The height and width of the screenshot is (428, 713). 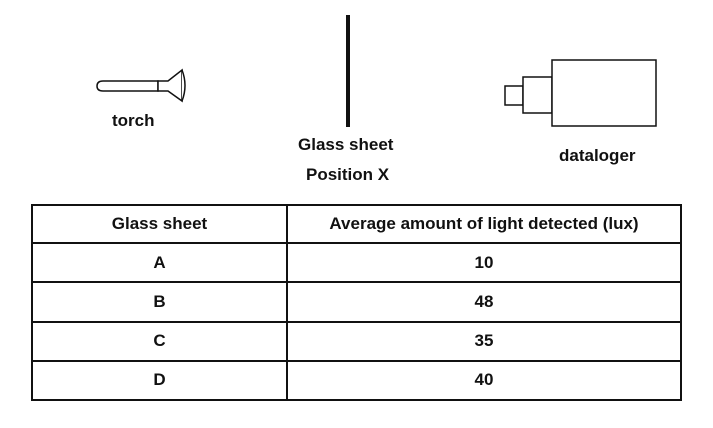 What do you see at coordinates (159, 262) in the screenshot?
I see `cell-sheet: A` at bounding box center [159, 262].